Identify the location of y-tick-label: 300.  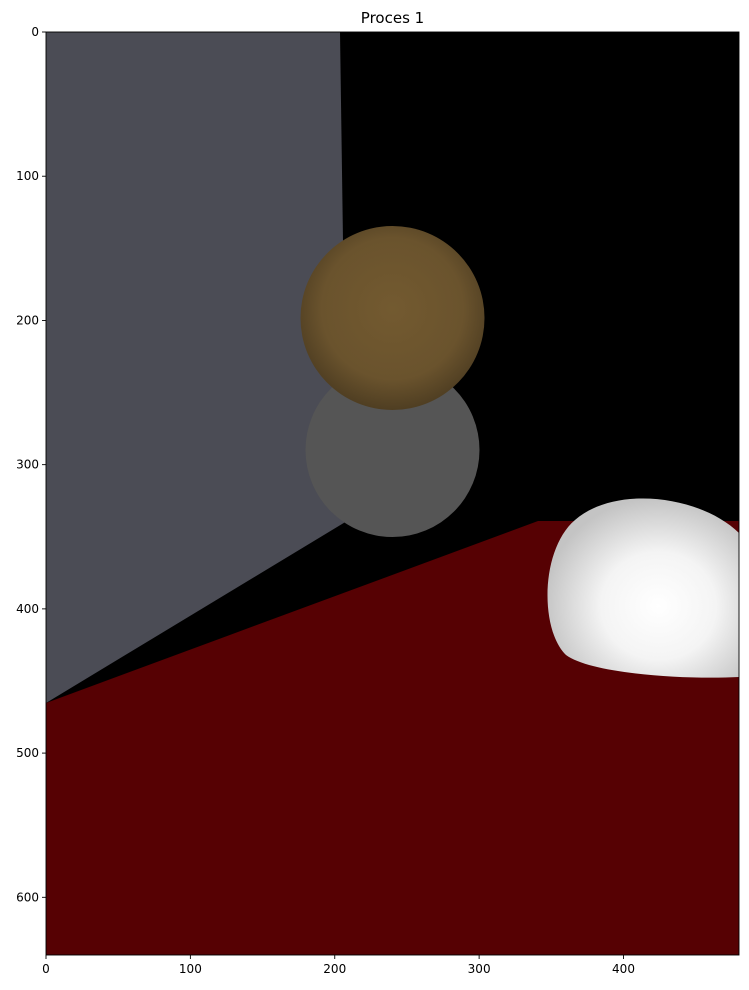
(27, 465).